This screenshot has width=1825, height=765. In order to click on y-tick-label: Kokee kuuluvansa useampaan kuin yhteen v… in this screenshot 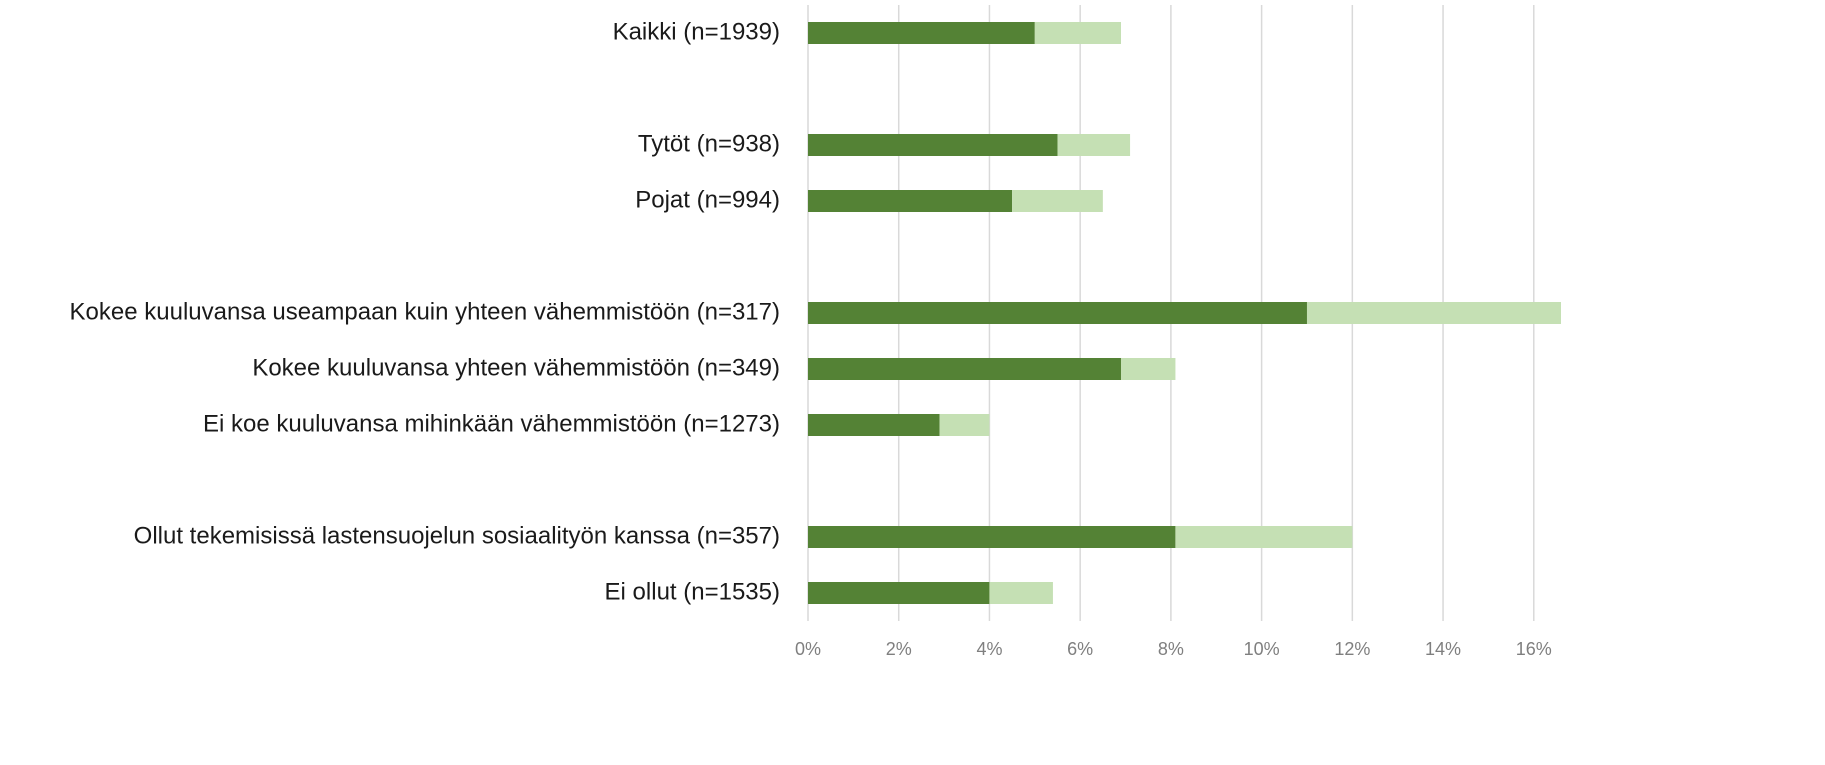, I will do `click(425, 311)`.